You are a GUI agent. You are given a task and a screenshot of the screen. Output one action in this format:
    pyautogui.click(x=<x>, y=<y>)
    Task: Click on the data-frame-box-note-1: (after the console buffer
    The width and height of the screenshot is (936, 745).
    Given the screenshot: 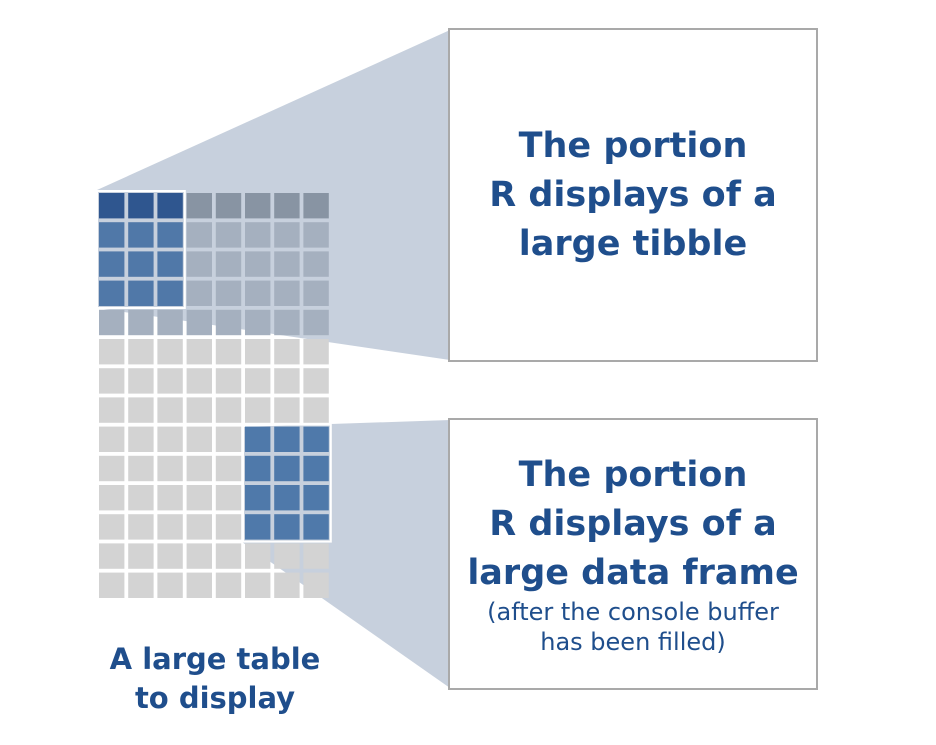 What is the action you would take?
    pyautogui.click(x=633, y=612)
    